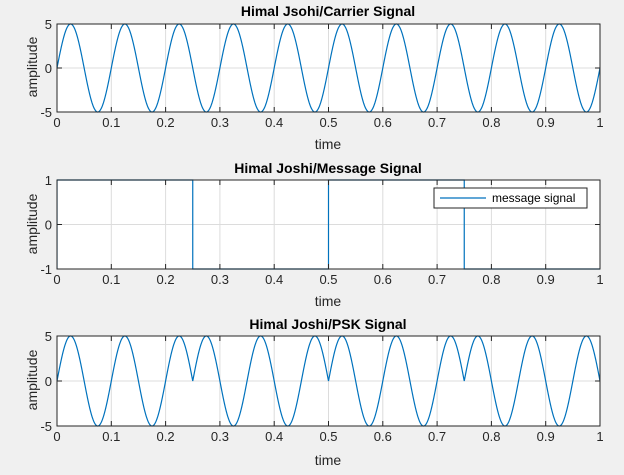  Describe the element at coordinates (328, 122) in the screenshot. I see `carrier-xtick-label-5: 0.5` at that location.